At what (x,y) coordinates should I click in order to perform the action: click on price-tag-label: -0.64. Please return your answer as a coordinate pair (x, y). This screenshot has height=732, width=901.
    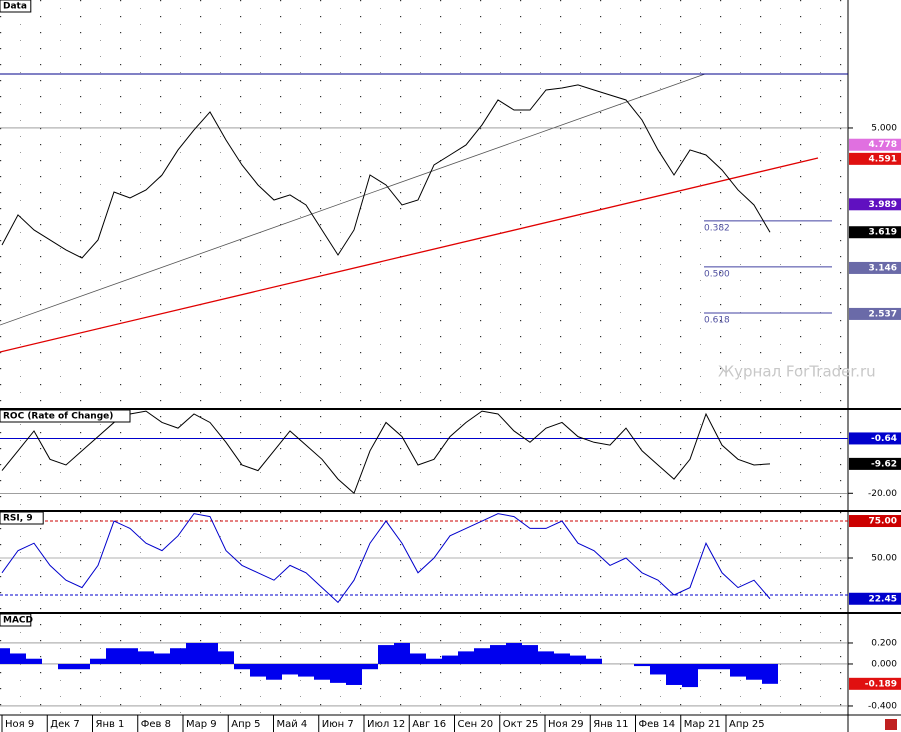
    Looking at the image, I should click on (884, 439).